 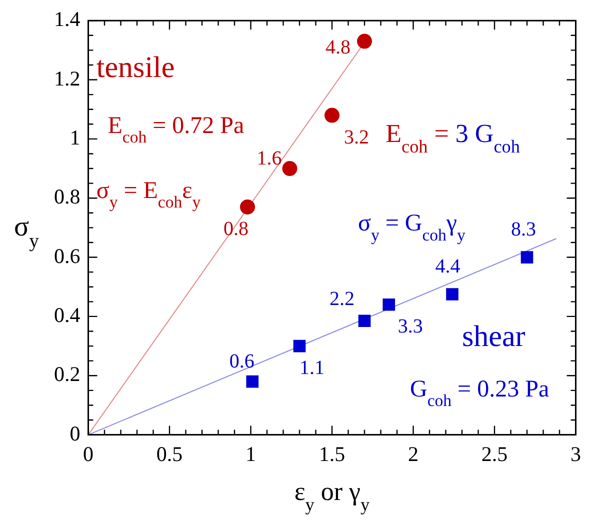 I want to click on x-tick-label: 3, so click(x=575, y=454).